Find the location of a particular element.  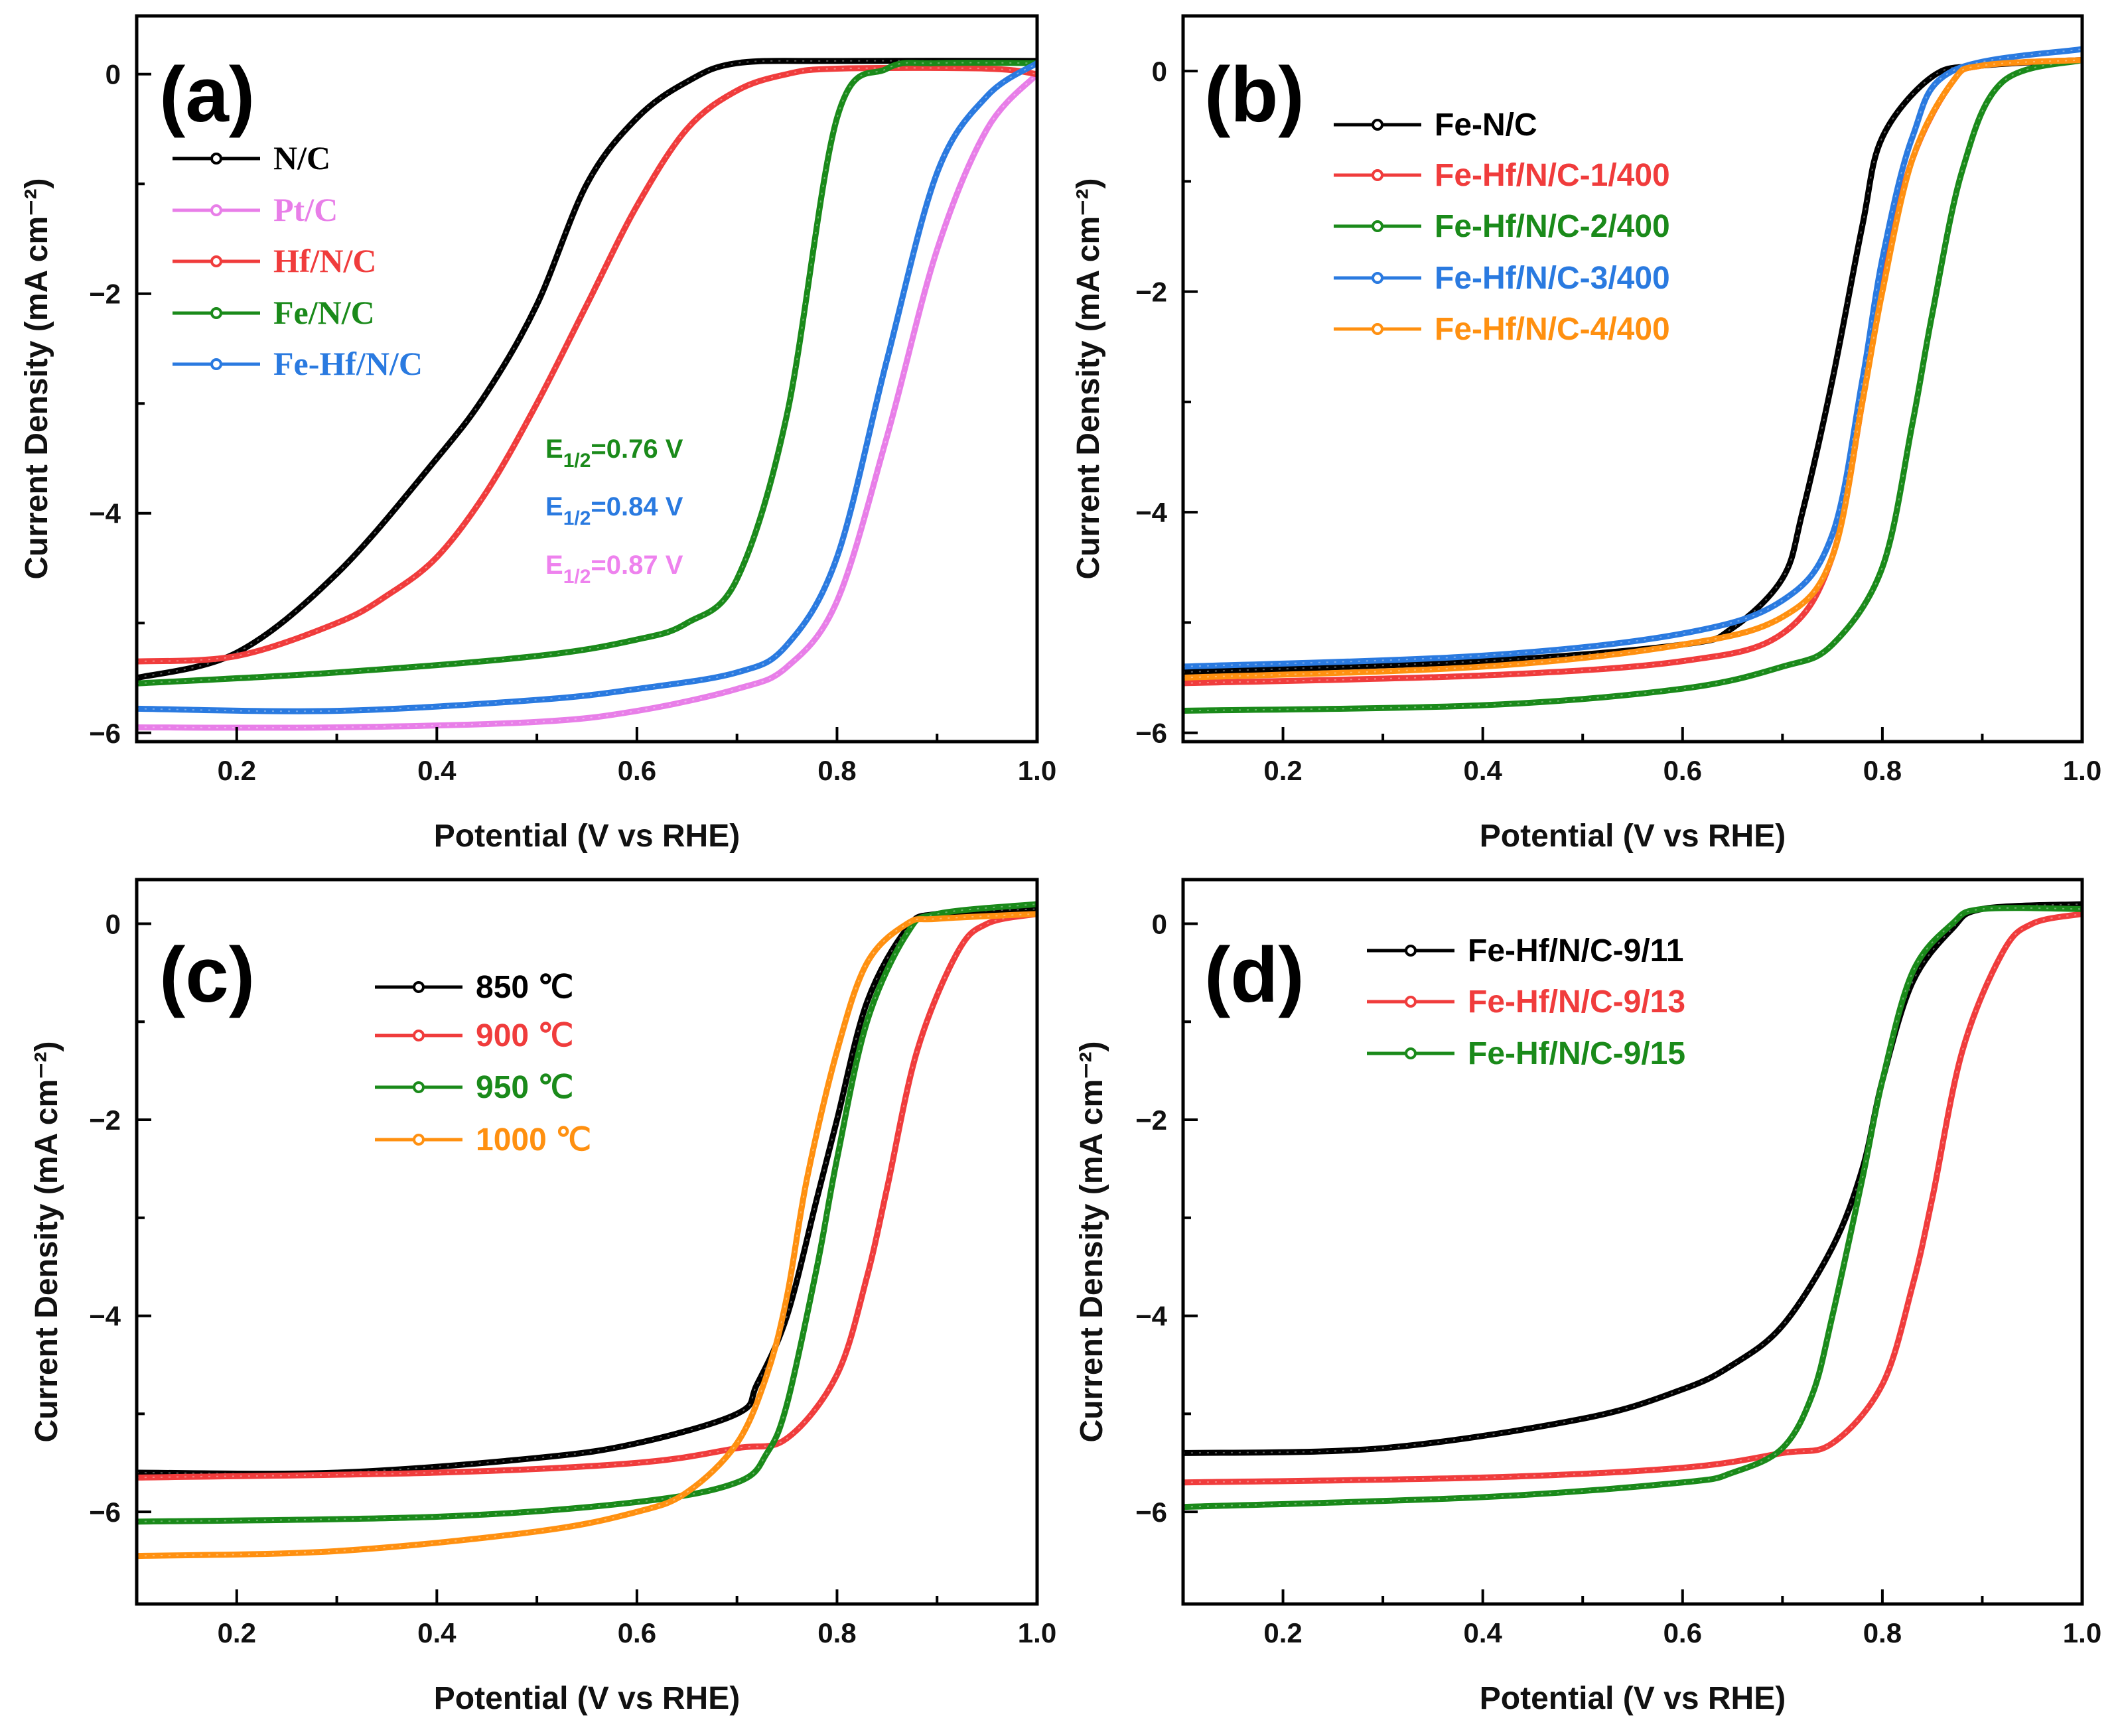

legend-item: Fe-Hf/N/C-9/13 is located at coordinates (1526, 1002).